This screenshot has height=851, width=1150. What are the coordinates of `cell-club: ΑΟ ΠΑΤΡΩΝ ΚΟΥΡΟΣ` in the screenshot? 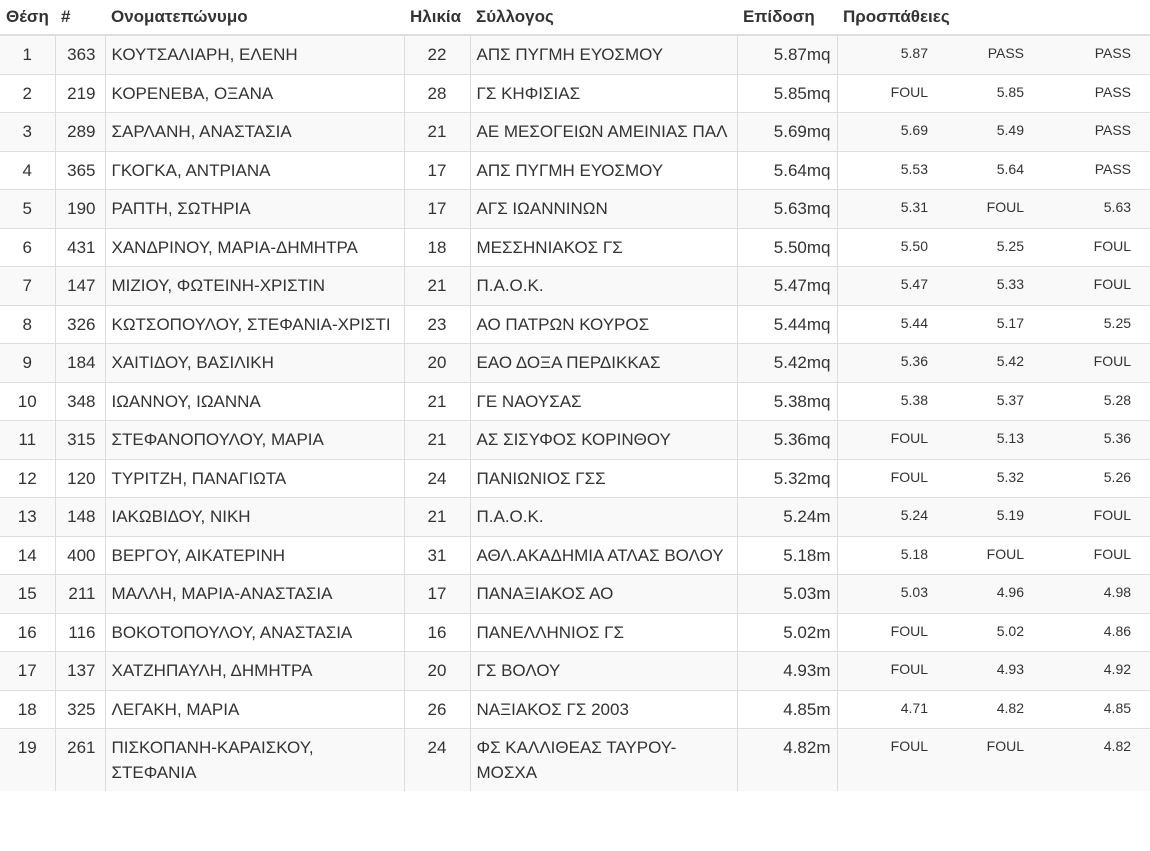 It's located at (604, 324).